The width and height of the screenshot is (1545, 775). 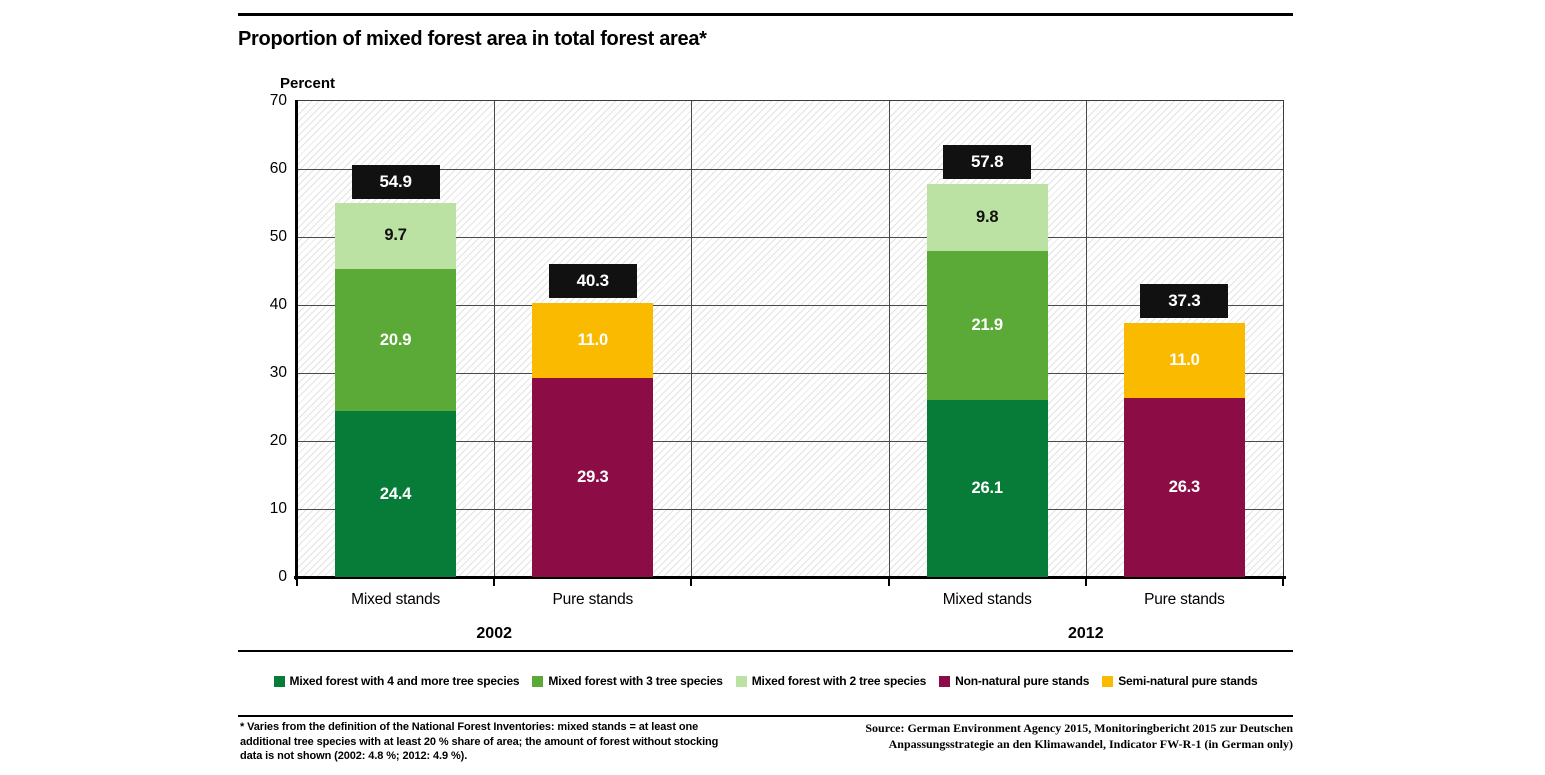 What do you see at coordinates (987, 217) in the screenshot?
I see `bar-segment: 9.8` at bounding box center [987, 217].